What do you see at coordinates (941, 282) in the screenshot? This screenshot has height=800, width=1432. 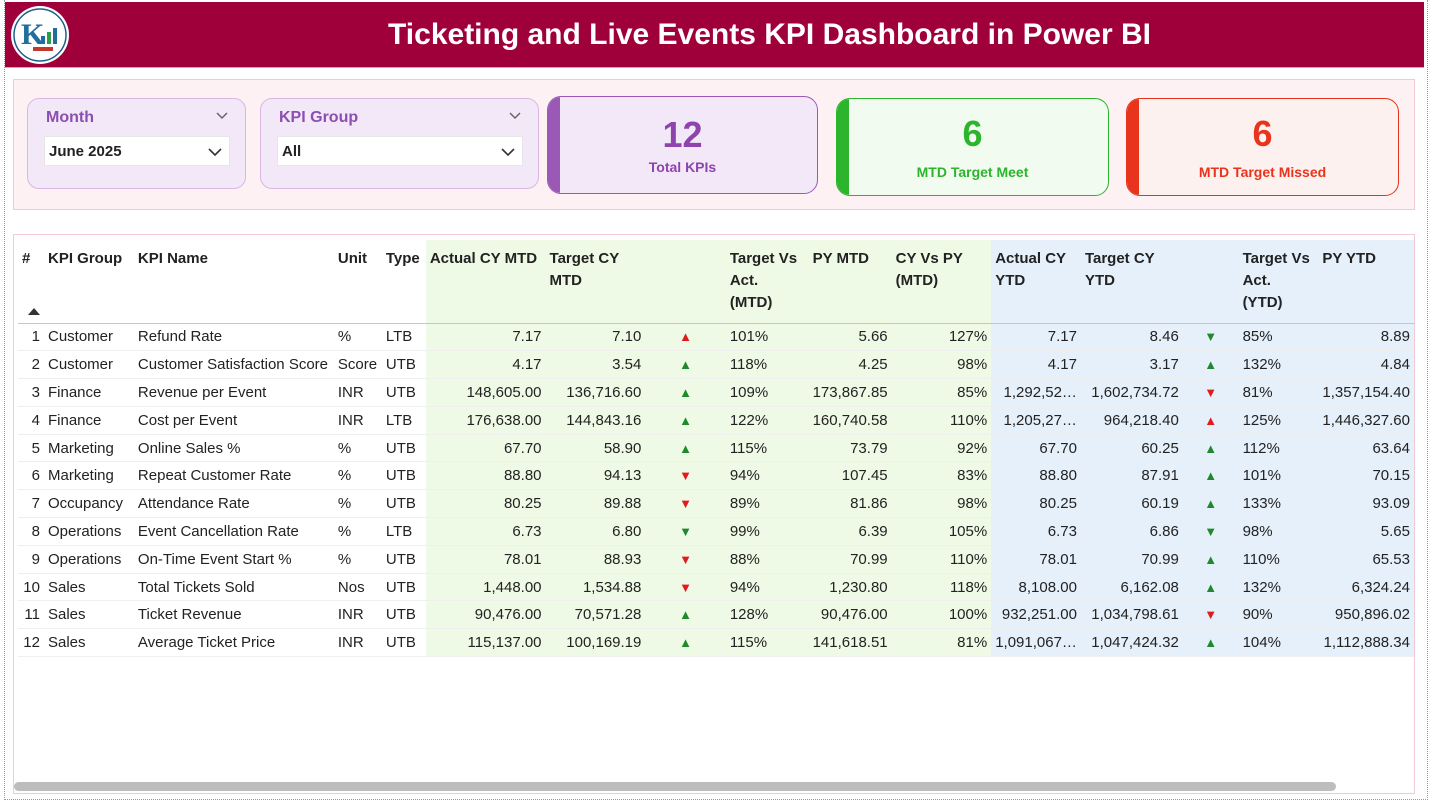 I see `col-header-cy-vs-py-mtd: CY Vs PY (MTD)` at bounding box center [941, 282].